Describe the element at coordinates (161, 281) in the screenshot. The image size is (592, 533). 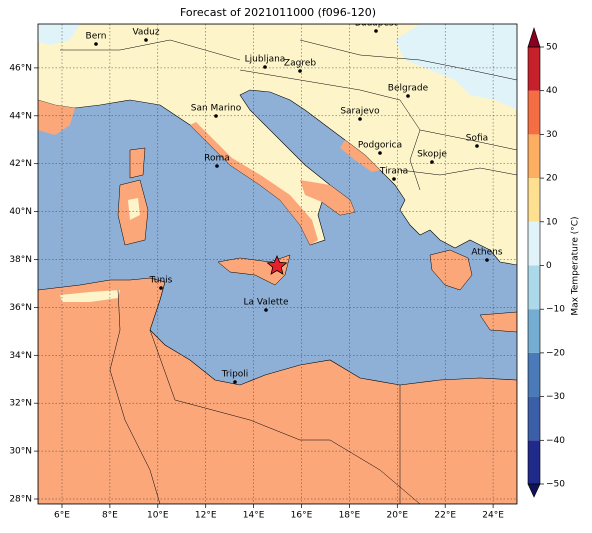
I see `city-label: Tunis` at that location.